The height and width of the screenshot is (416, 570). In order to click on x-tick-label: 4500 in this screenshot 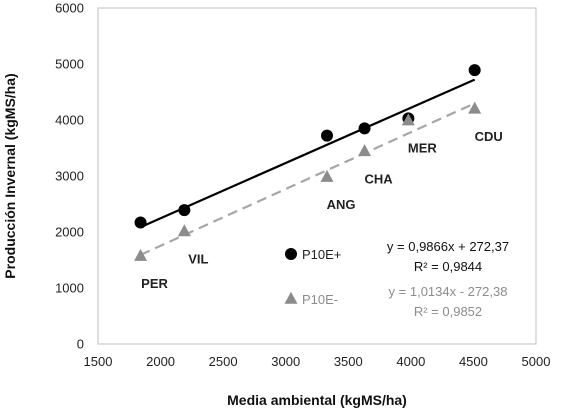, I will do `click(473, 361)`.